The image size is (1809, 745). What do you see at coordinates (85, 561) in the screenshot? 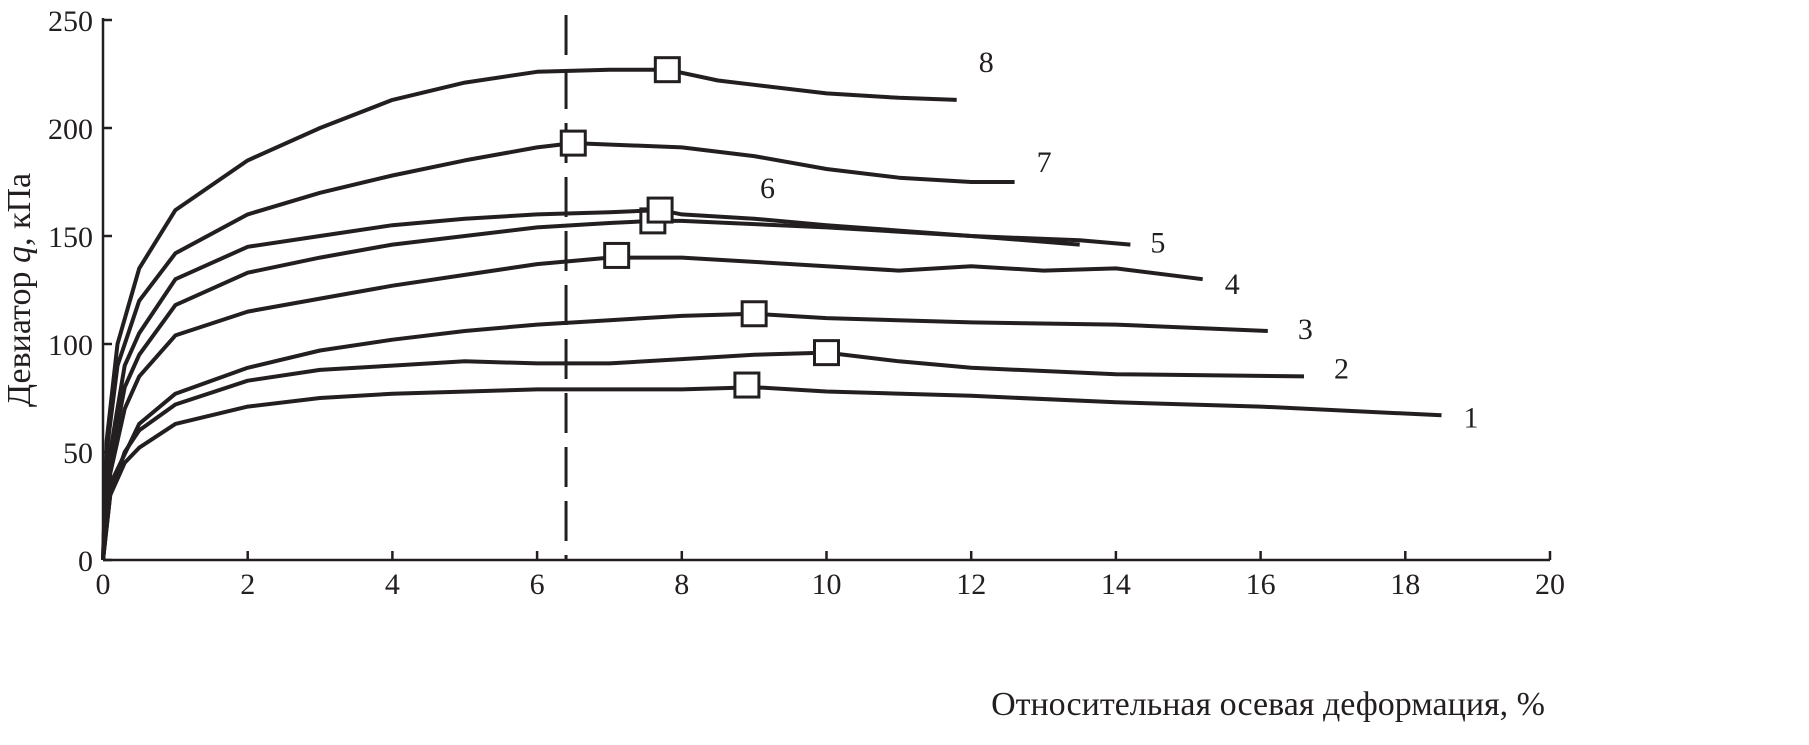
I see `y-tick-label: 0` at bounding box center [85, 561].